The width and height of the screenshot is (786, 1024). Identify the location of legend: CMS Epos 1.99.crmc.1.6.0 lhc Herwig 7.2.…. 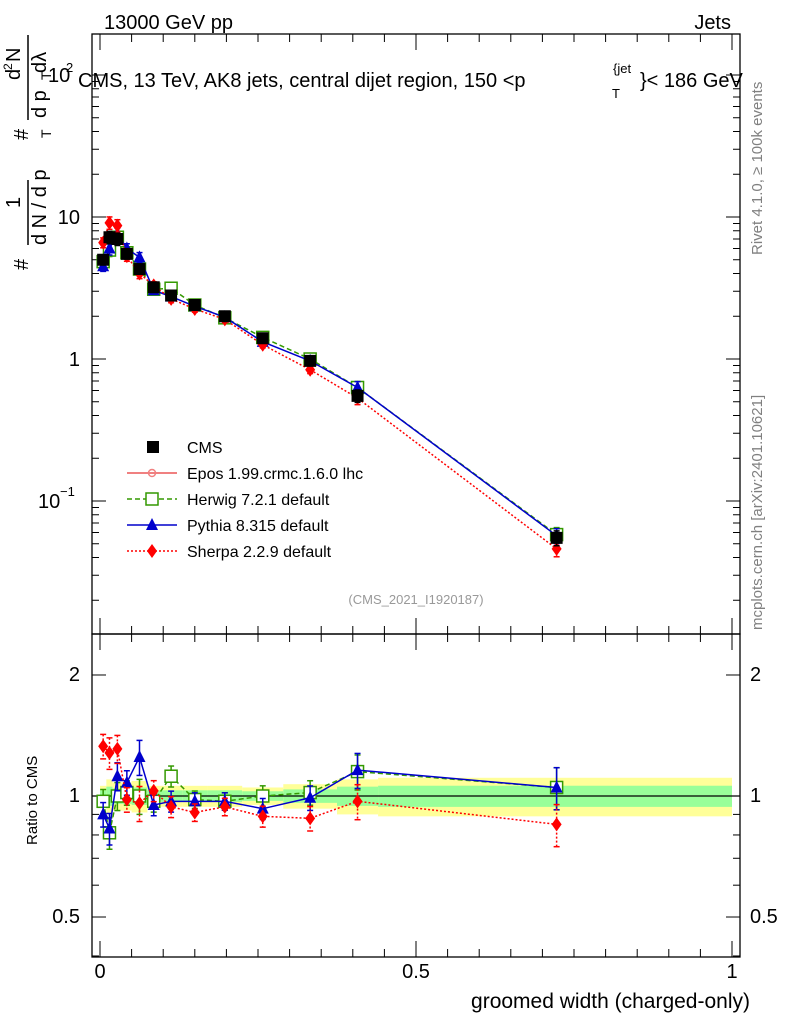
(245, 500).